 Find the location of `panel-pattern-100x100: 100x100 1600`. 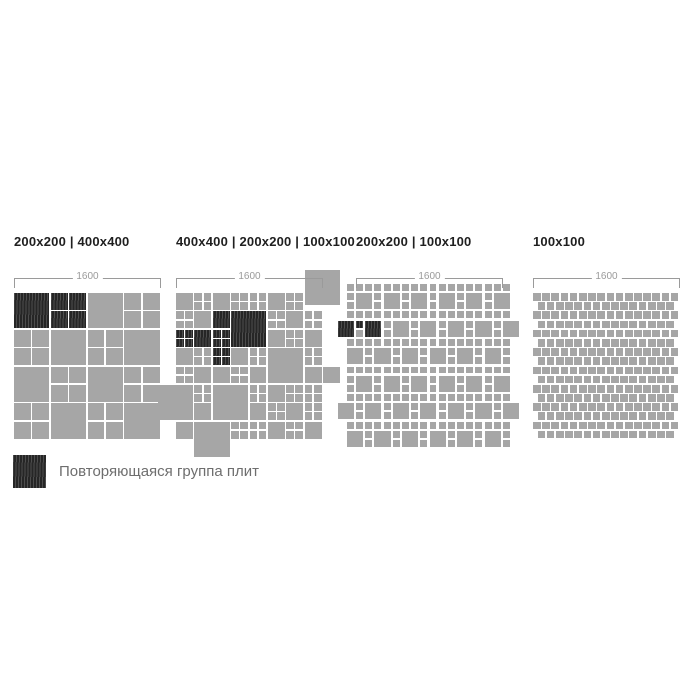

panel-pattern-100x100: 100x100 1600 is located at coordinates (606, 360).